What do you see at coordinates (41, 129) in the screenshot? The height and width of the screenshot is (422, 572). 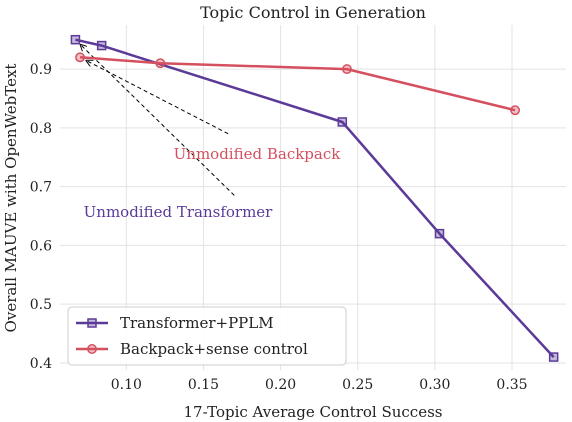 I see `y-tick-label: 0.8` at bounding box center [41, 129].